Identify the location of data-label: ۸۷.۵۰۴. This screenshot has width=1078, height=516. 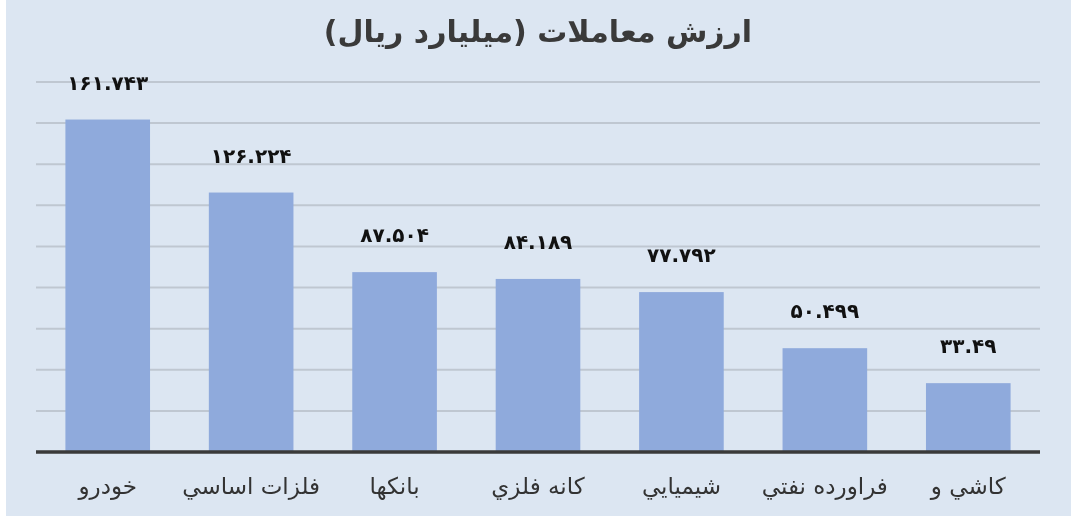
(394, 235).